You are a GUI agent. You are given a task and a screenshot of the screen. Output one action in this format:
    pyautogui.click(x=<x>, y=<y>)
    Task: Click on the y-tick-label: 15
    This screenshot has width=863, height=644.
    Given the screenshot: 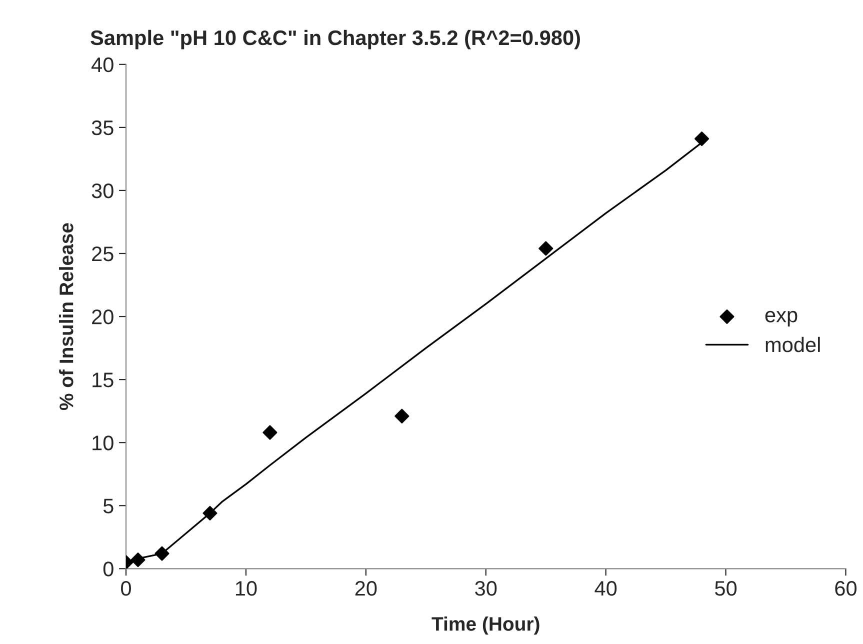 What is the action you would take?
    pyautogui.click(x=103, y=380)
    